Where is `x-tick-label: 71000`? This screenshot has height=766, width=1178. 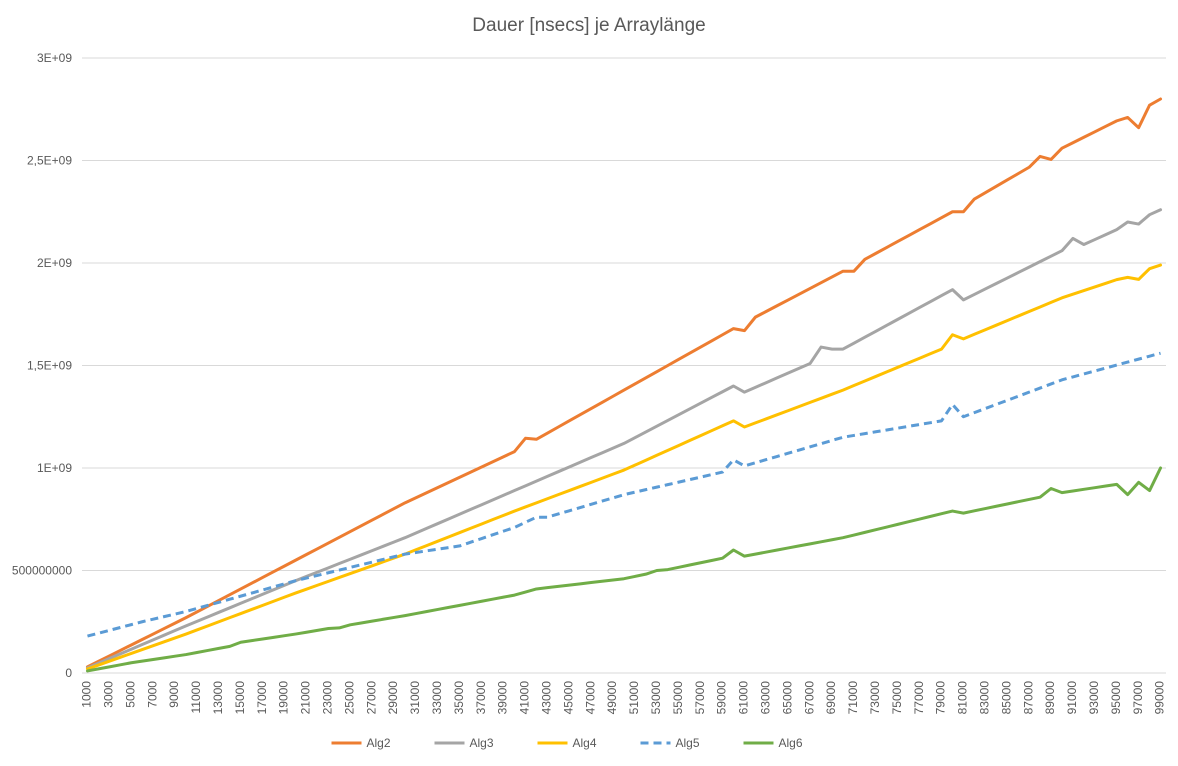
x-tick-label: 71000 is located at coordinates (853, 698).